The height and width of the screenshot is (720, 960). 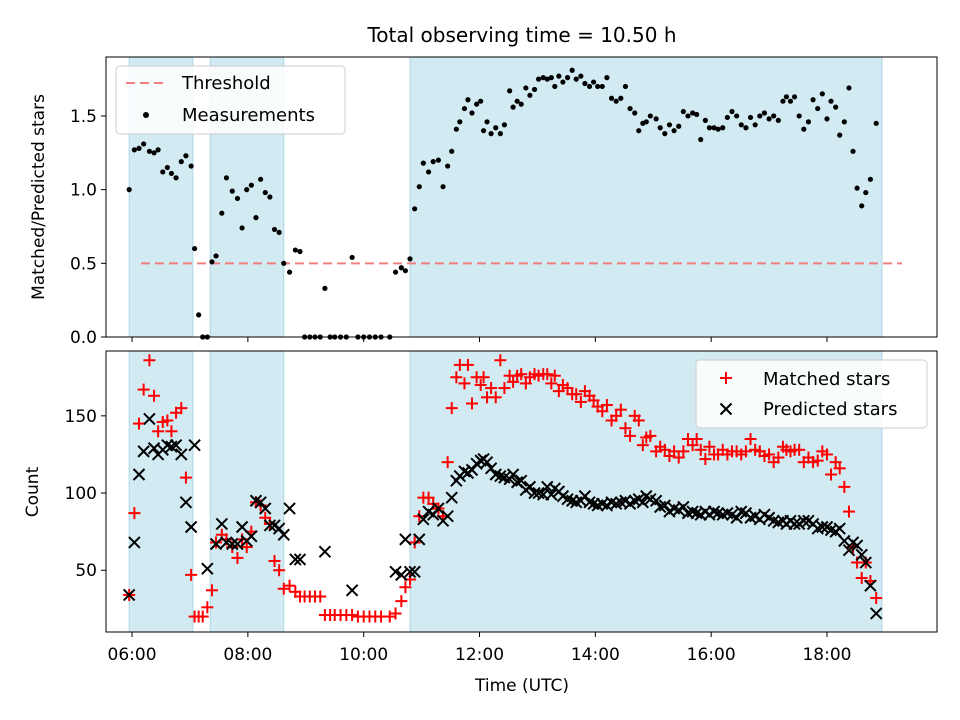 What do you see at coordinates (86, 571) in the screenshot?
I see `y-tick-label: 50` at bounding box center [86, 571].